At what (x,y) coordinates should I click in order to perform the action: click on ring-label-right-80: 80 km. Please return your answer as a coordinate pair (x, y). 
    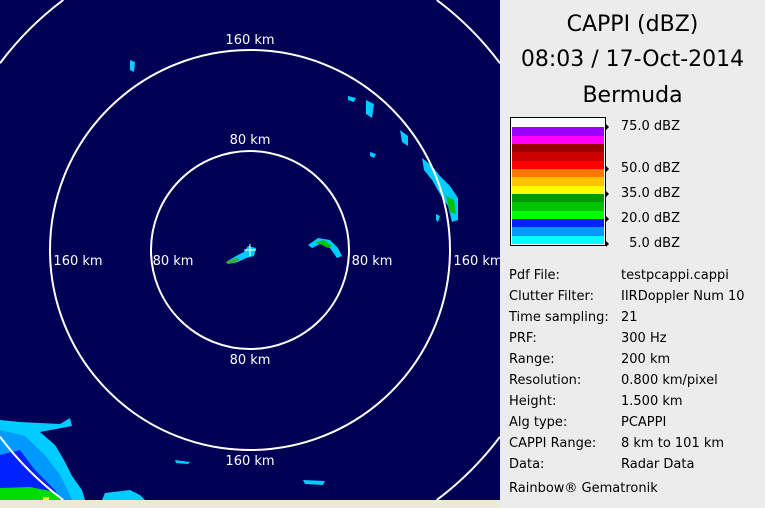
    Looking at the image, I should click on (372, 261).